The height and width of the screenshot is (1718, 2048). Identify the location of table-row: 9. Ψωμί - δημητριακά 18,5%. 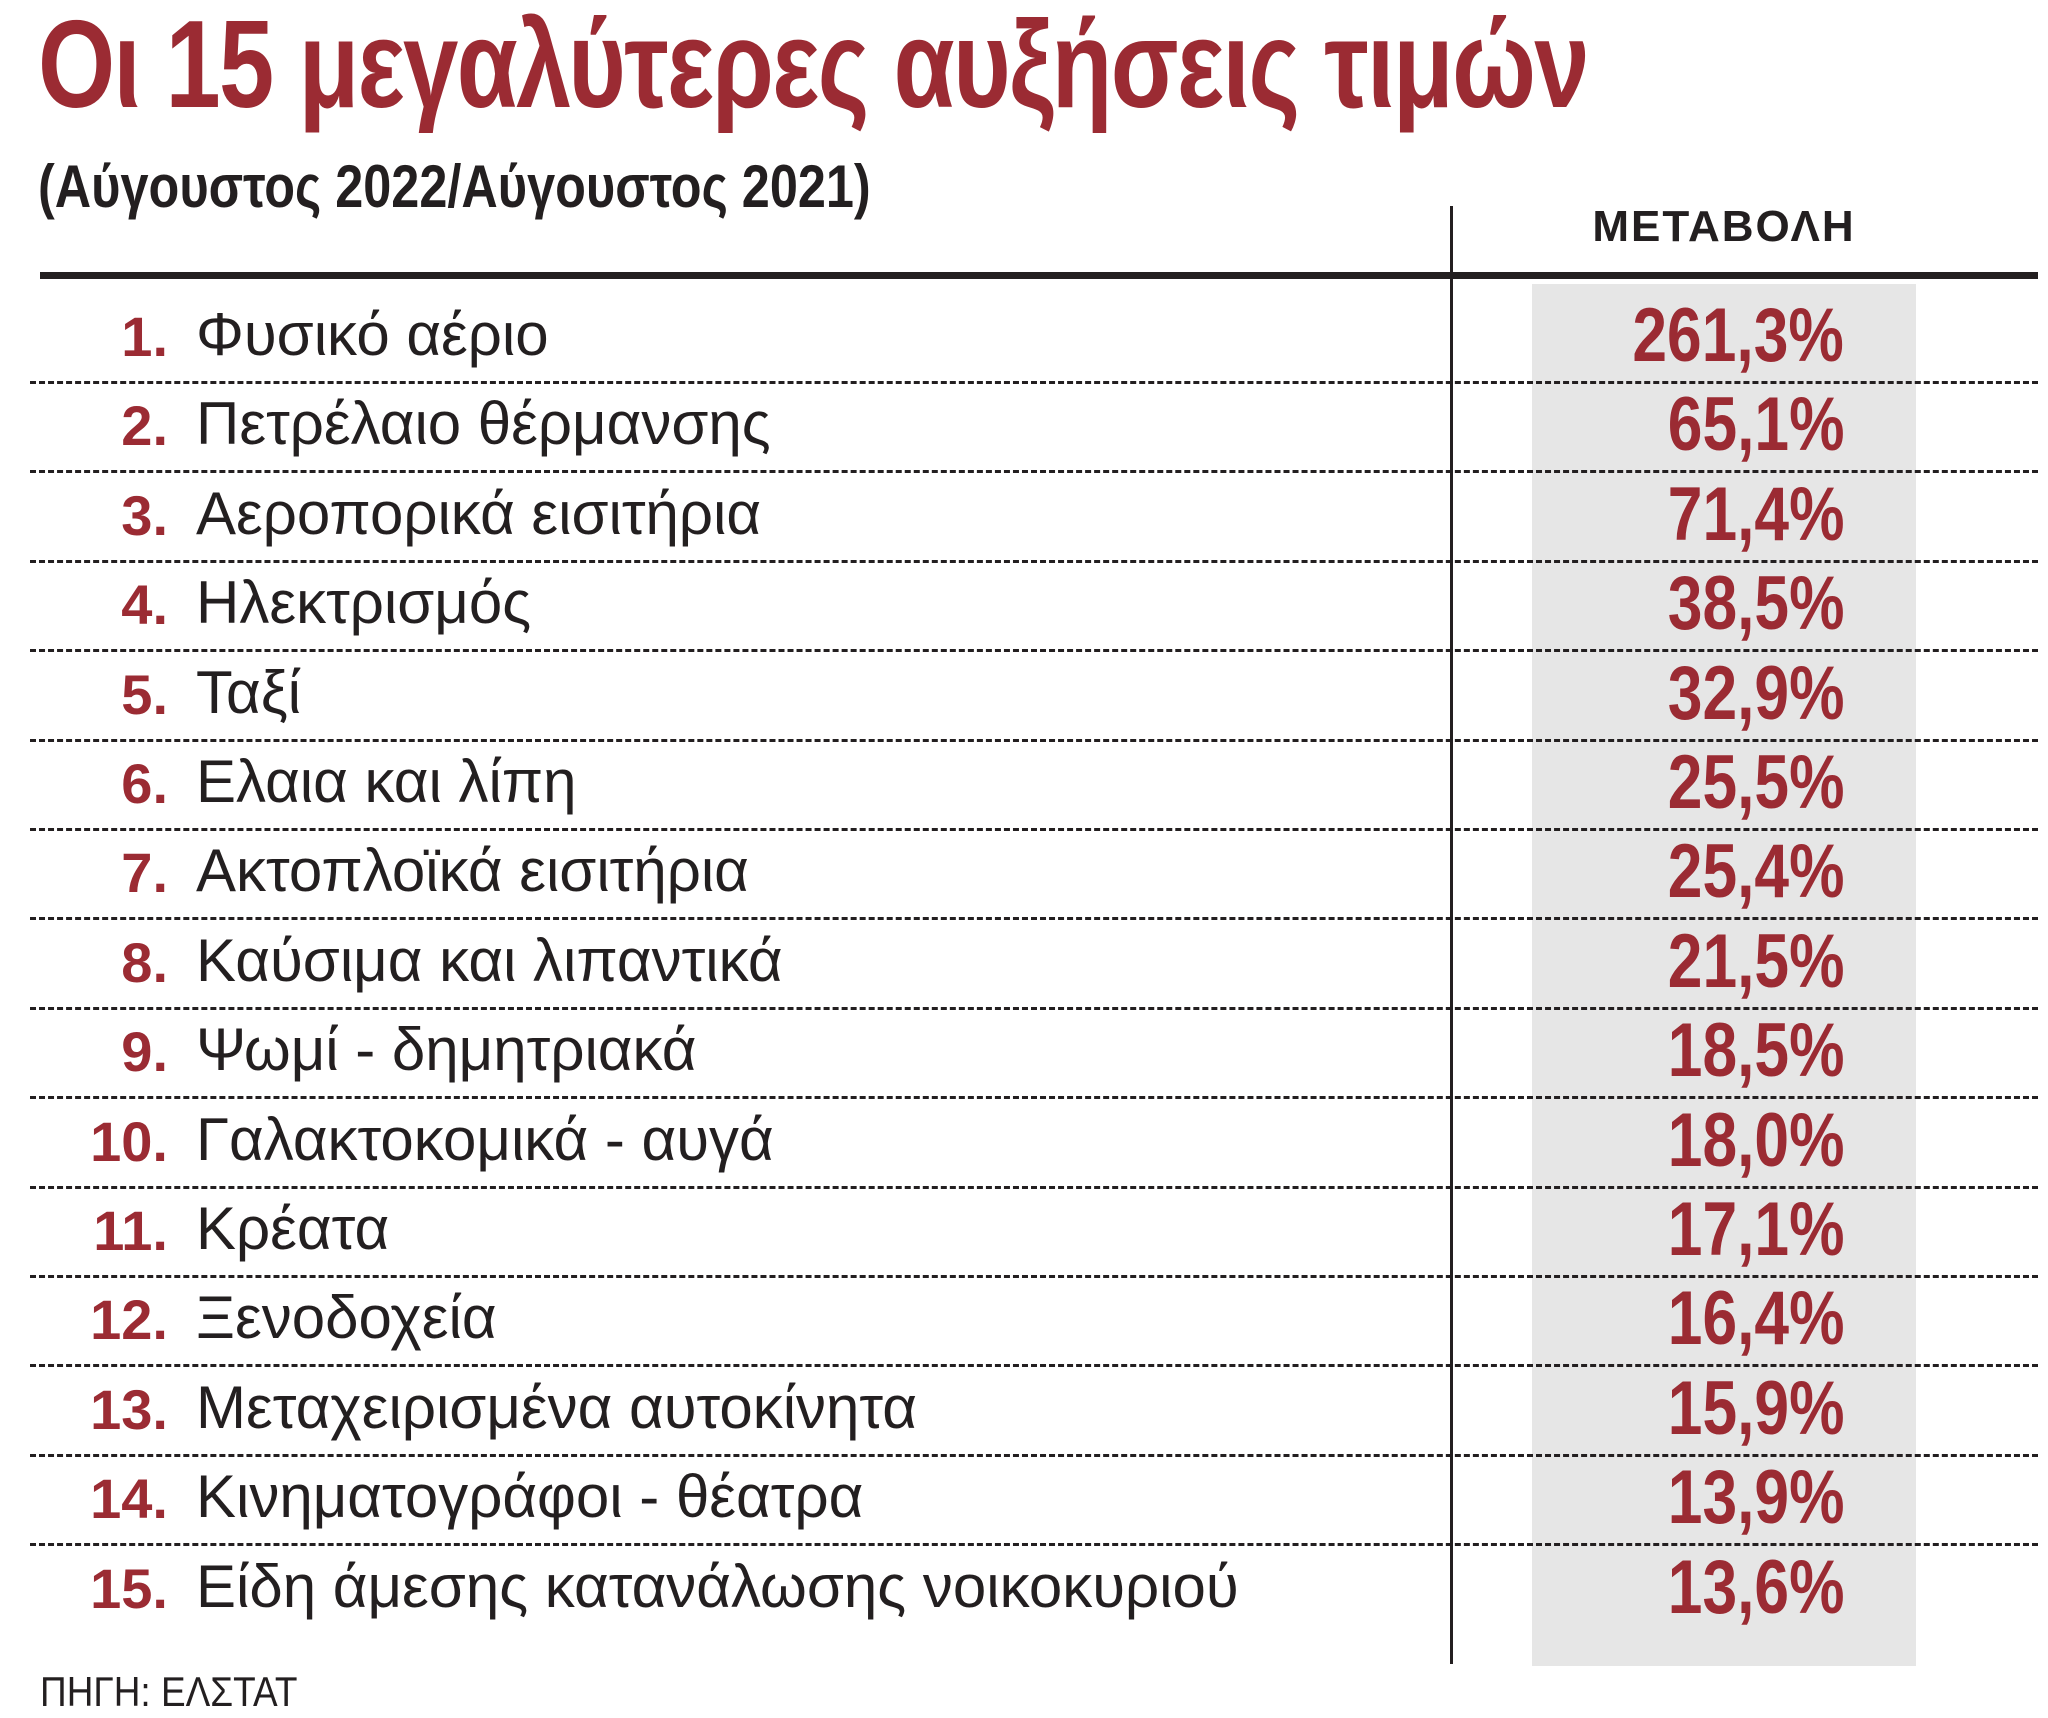
(1024, 1054).